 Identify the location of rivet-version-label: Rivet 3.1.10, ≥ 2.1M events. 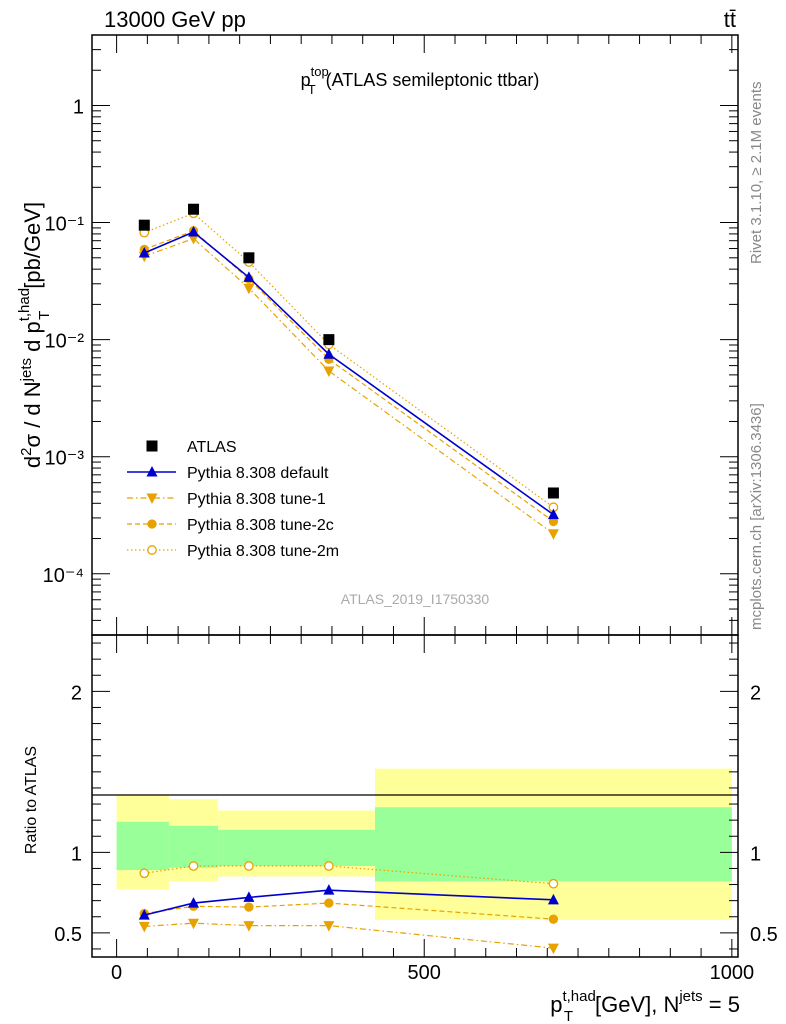
(756, 173).